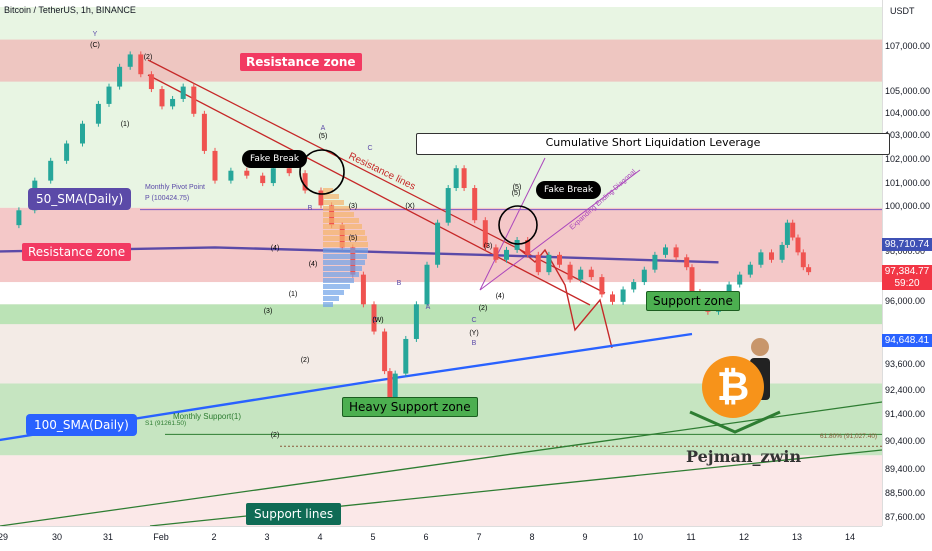 This screenshot has width=932, height=551. I want to click on resistance-zone-mid-label: Resistance zone, so click(77, 252).